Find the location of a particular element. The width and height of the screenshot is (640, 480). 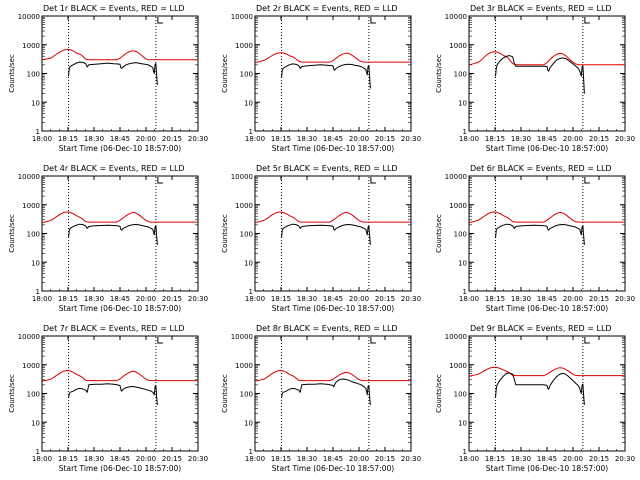

chart-title: Det 4r BLACK = Events, RED = LLD is located at coordinates (114, 168).